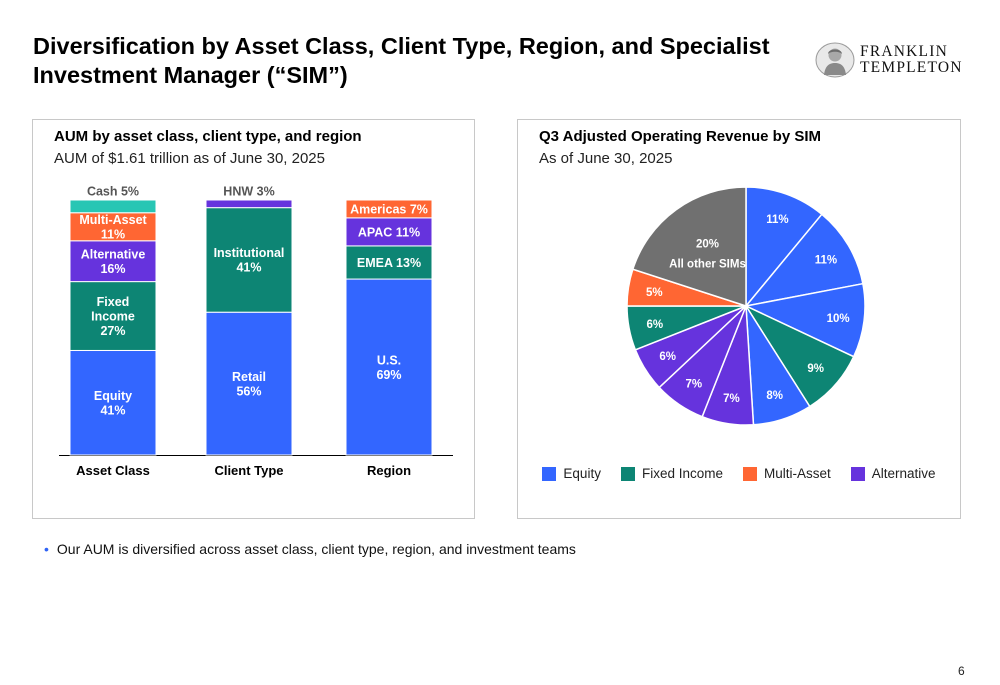 The image size is (1000, 685). Describe the element at coordinates (804, 320) in the screenshot. I see `pie-slice-3-equity` at that location.